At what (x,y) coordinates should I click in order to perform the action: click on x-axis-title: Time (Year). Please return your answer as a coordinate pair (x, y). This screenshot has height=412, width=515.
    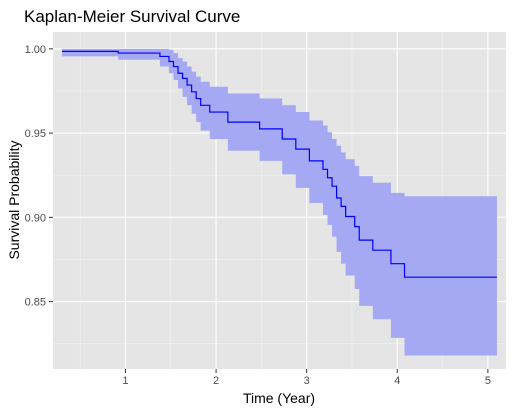
    Looking at the image, I should click on (279, 398).